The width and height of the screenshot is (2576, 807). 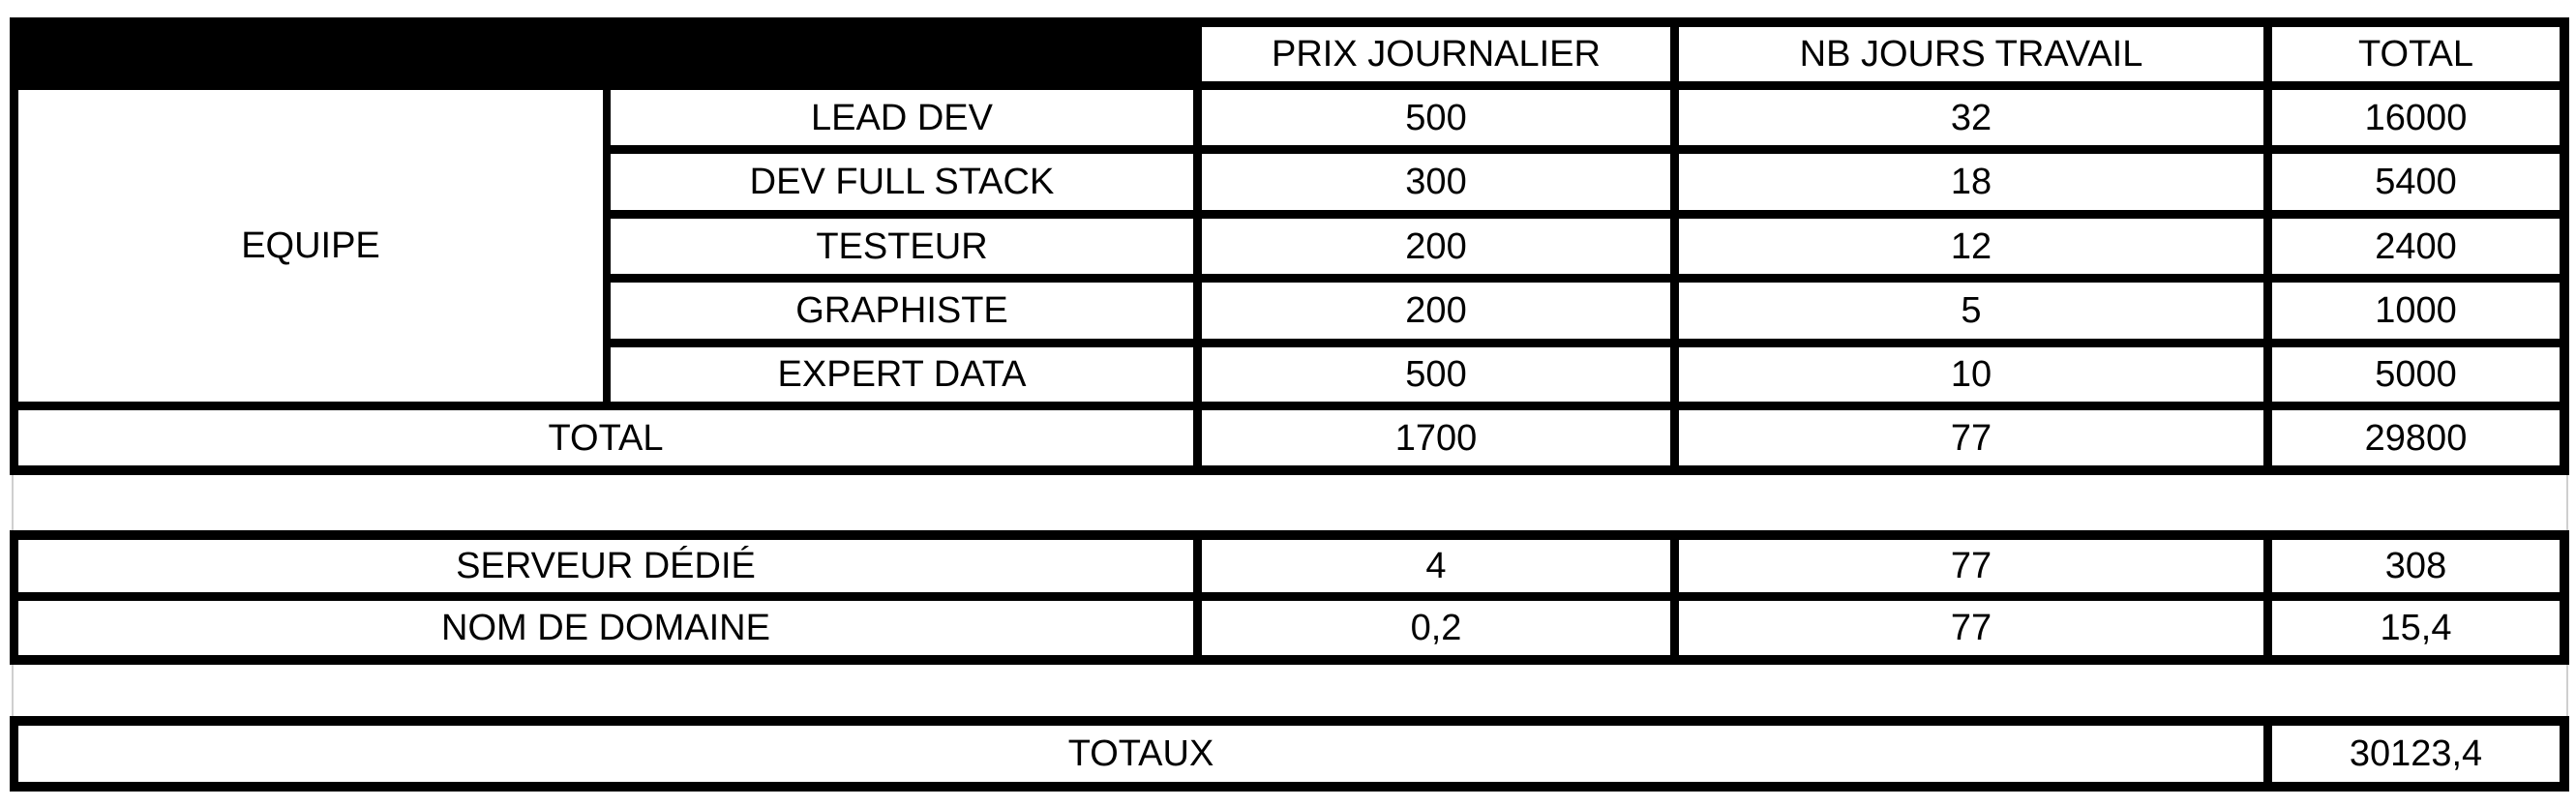 What do you see at coordinates (2416, 628) in the screenshot?
I see `infra-row-total: 15,4` at bounding box center [2416, 628].